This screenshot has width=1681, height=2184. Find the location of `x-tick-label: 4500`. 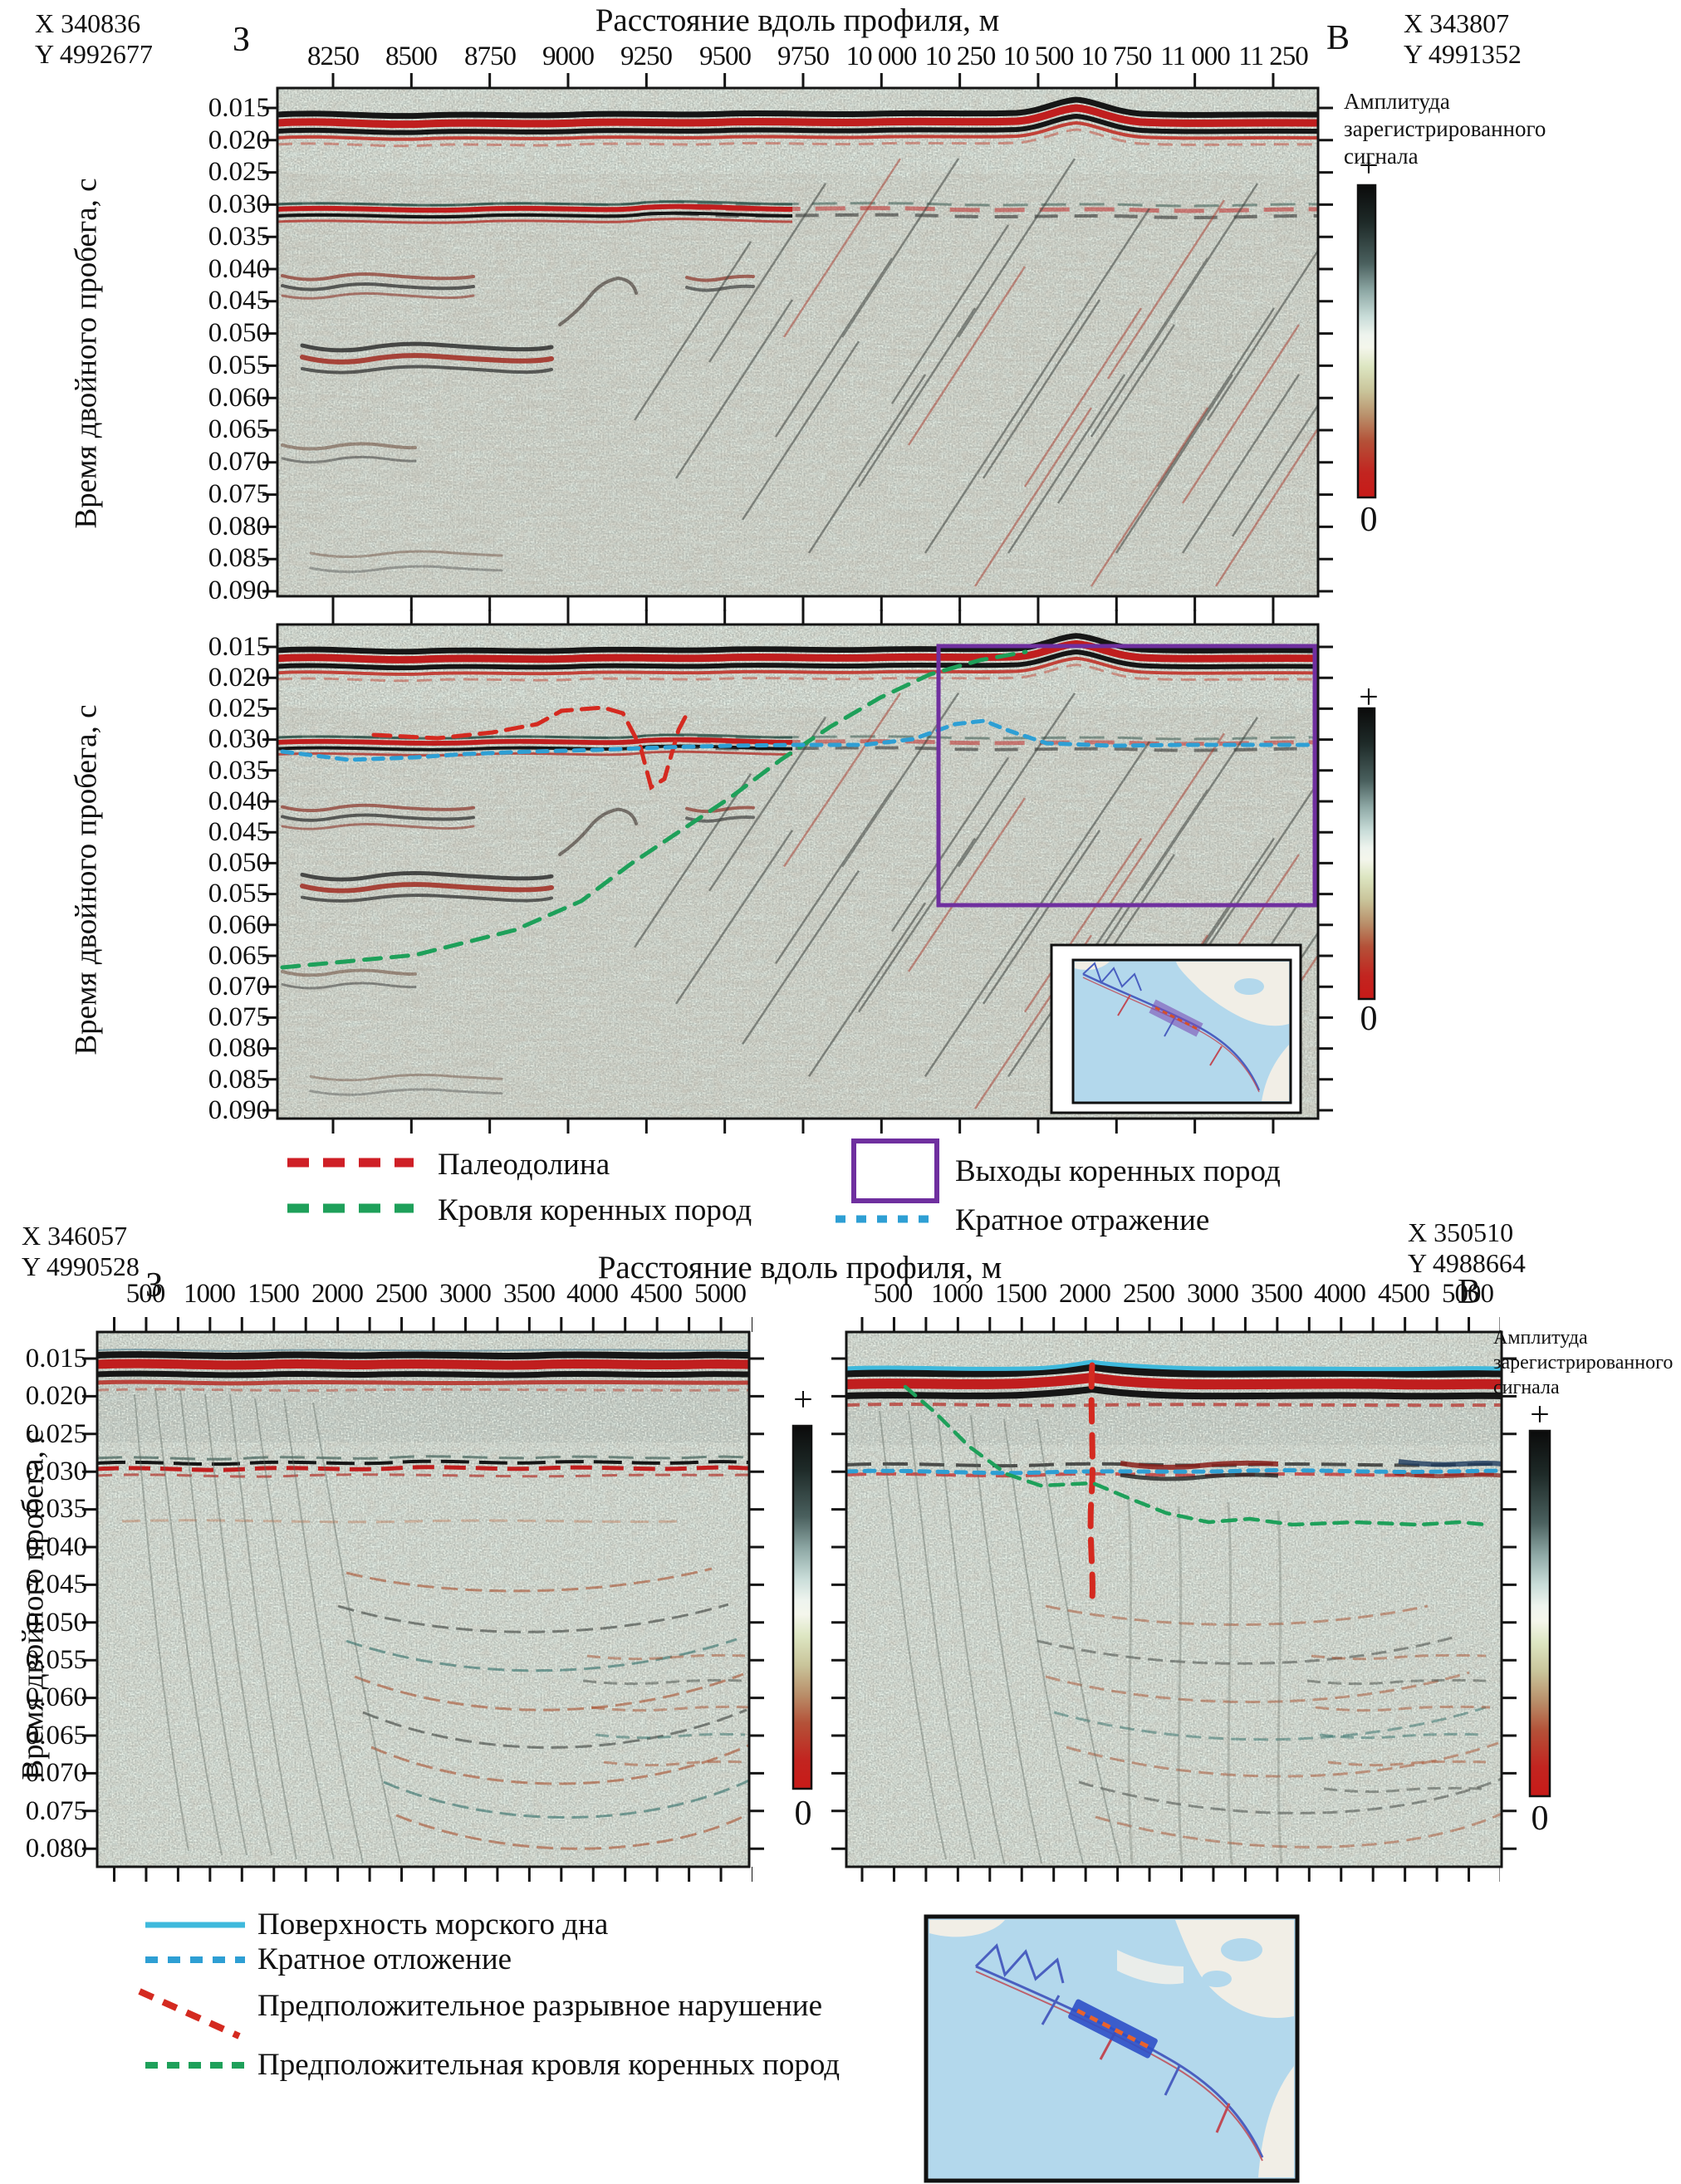

x-tick-label: 4500 is located at coordinates (1404, 1294).